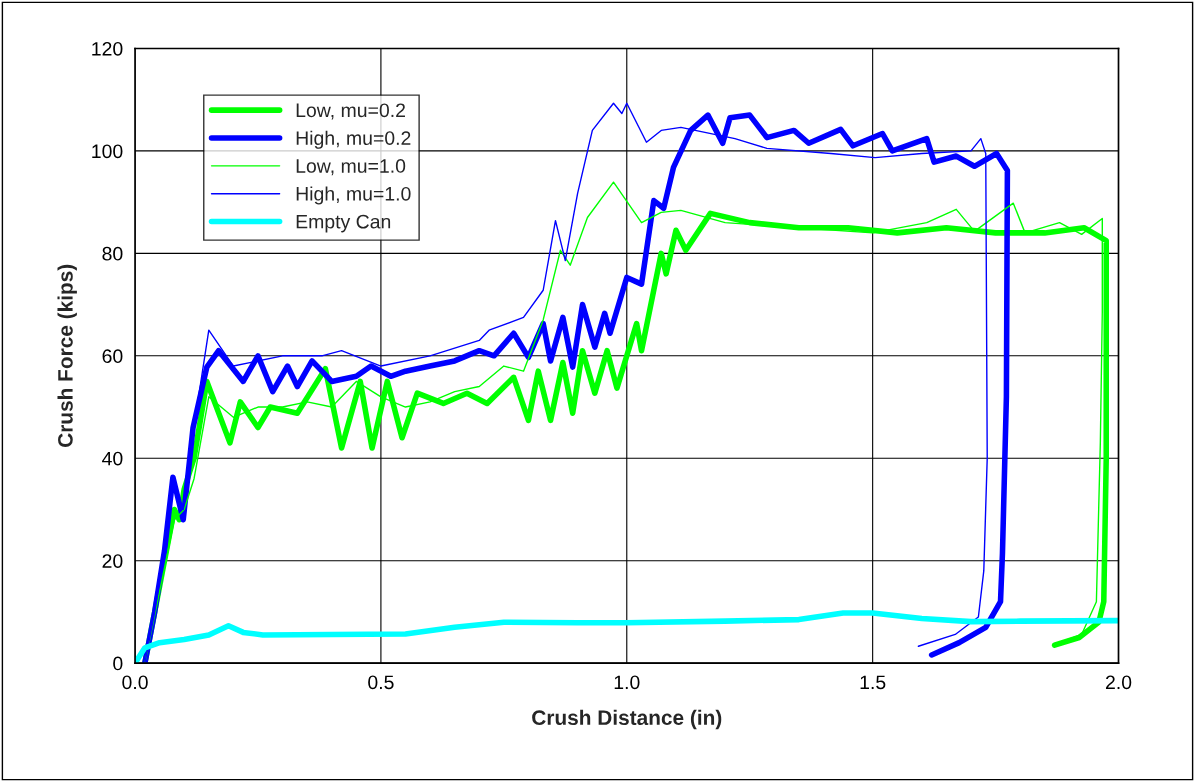  What do you see at coordinates (135, 682) in the screenshot?
I see `x-tick-label: 0.0` at bounding box center [135, 682].